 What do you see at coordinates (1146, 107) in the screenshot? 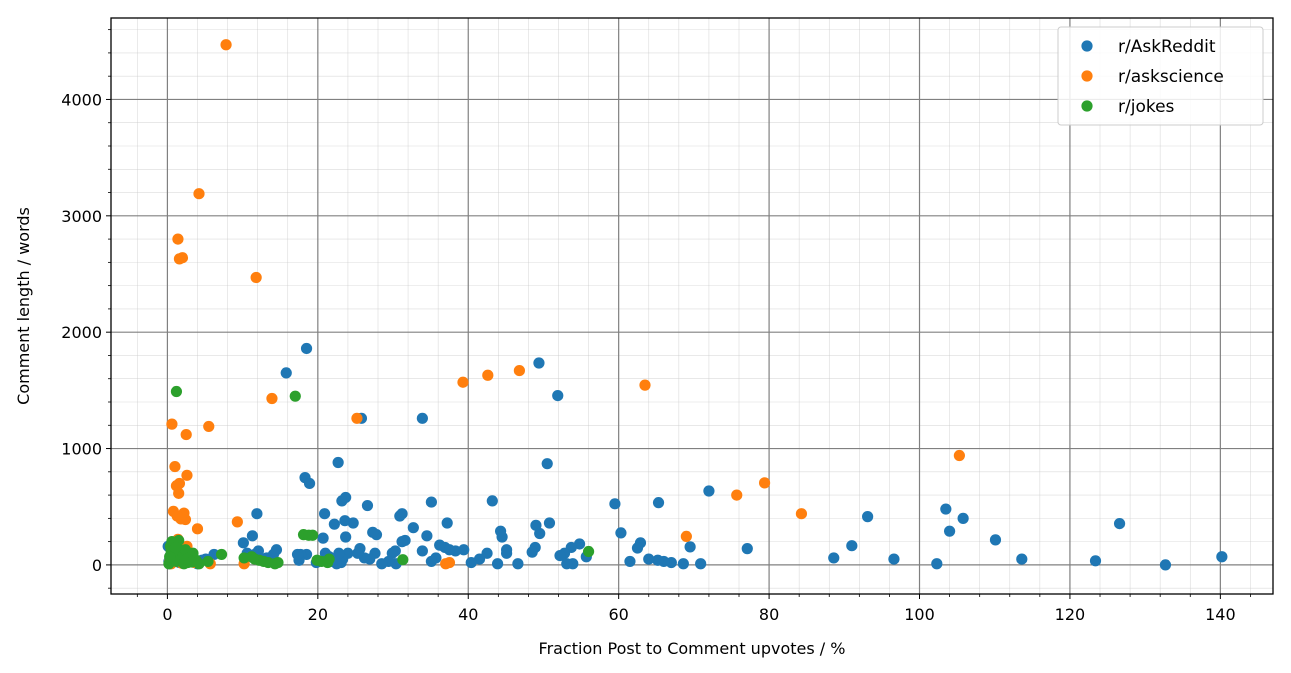
I see `legend-label: r/jokes` at bounding box center [1146, 107].